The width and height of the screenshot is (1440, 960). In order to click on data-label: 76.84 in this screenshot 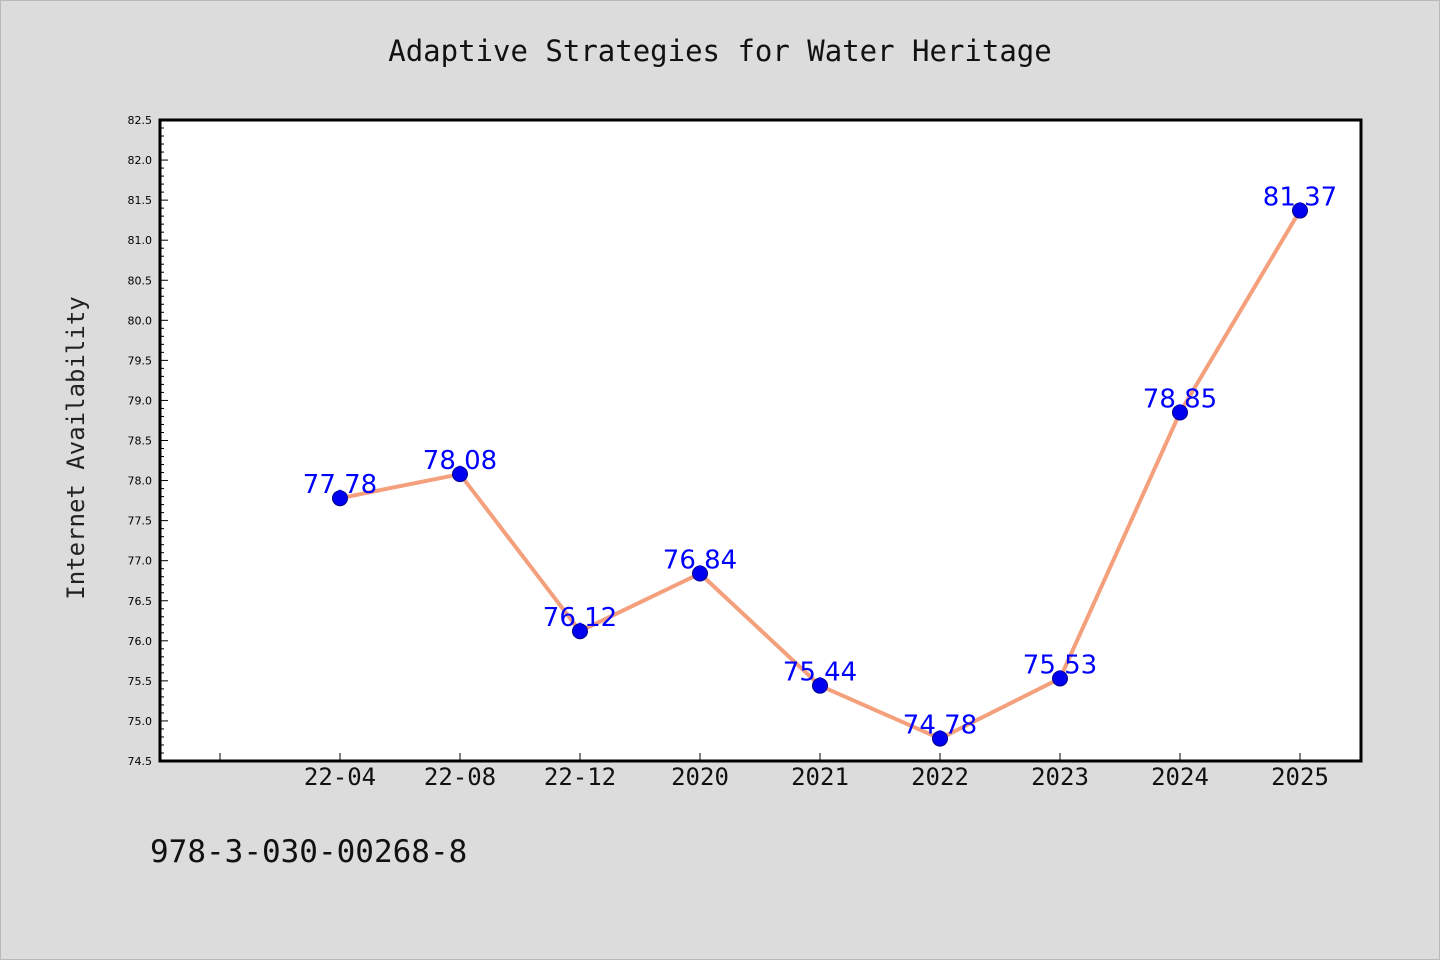, I will do `click(700, 561)`.